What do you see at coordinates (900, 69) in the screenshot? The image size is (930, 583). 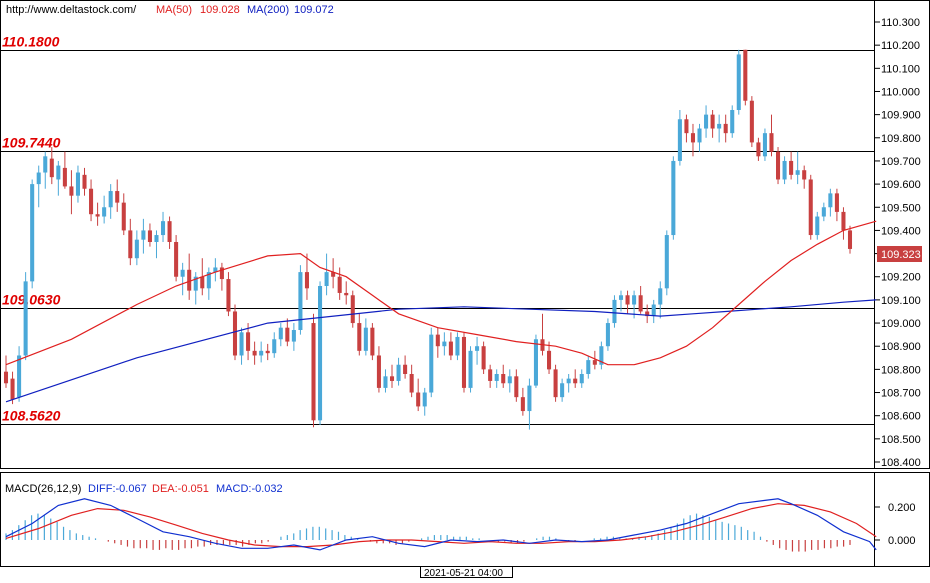 I see `price-tick-label: 110.100` at bounding box center [900, 69].